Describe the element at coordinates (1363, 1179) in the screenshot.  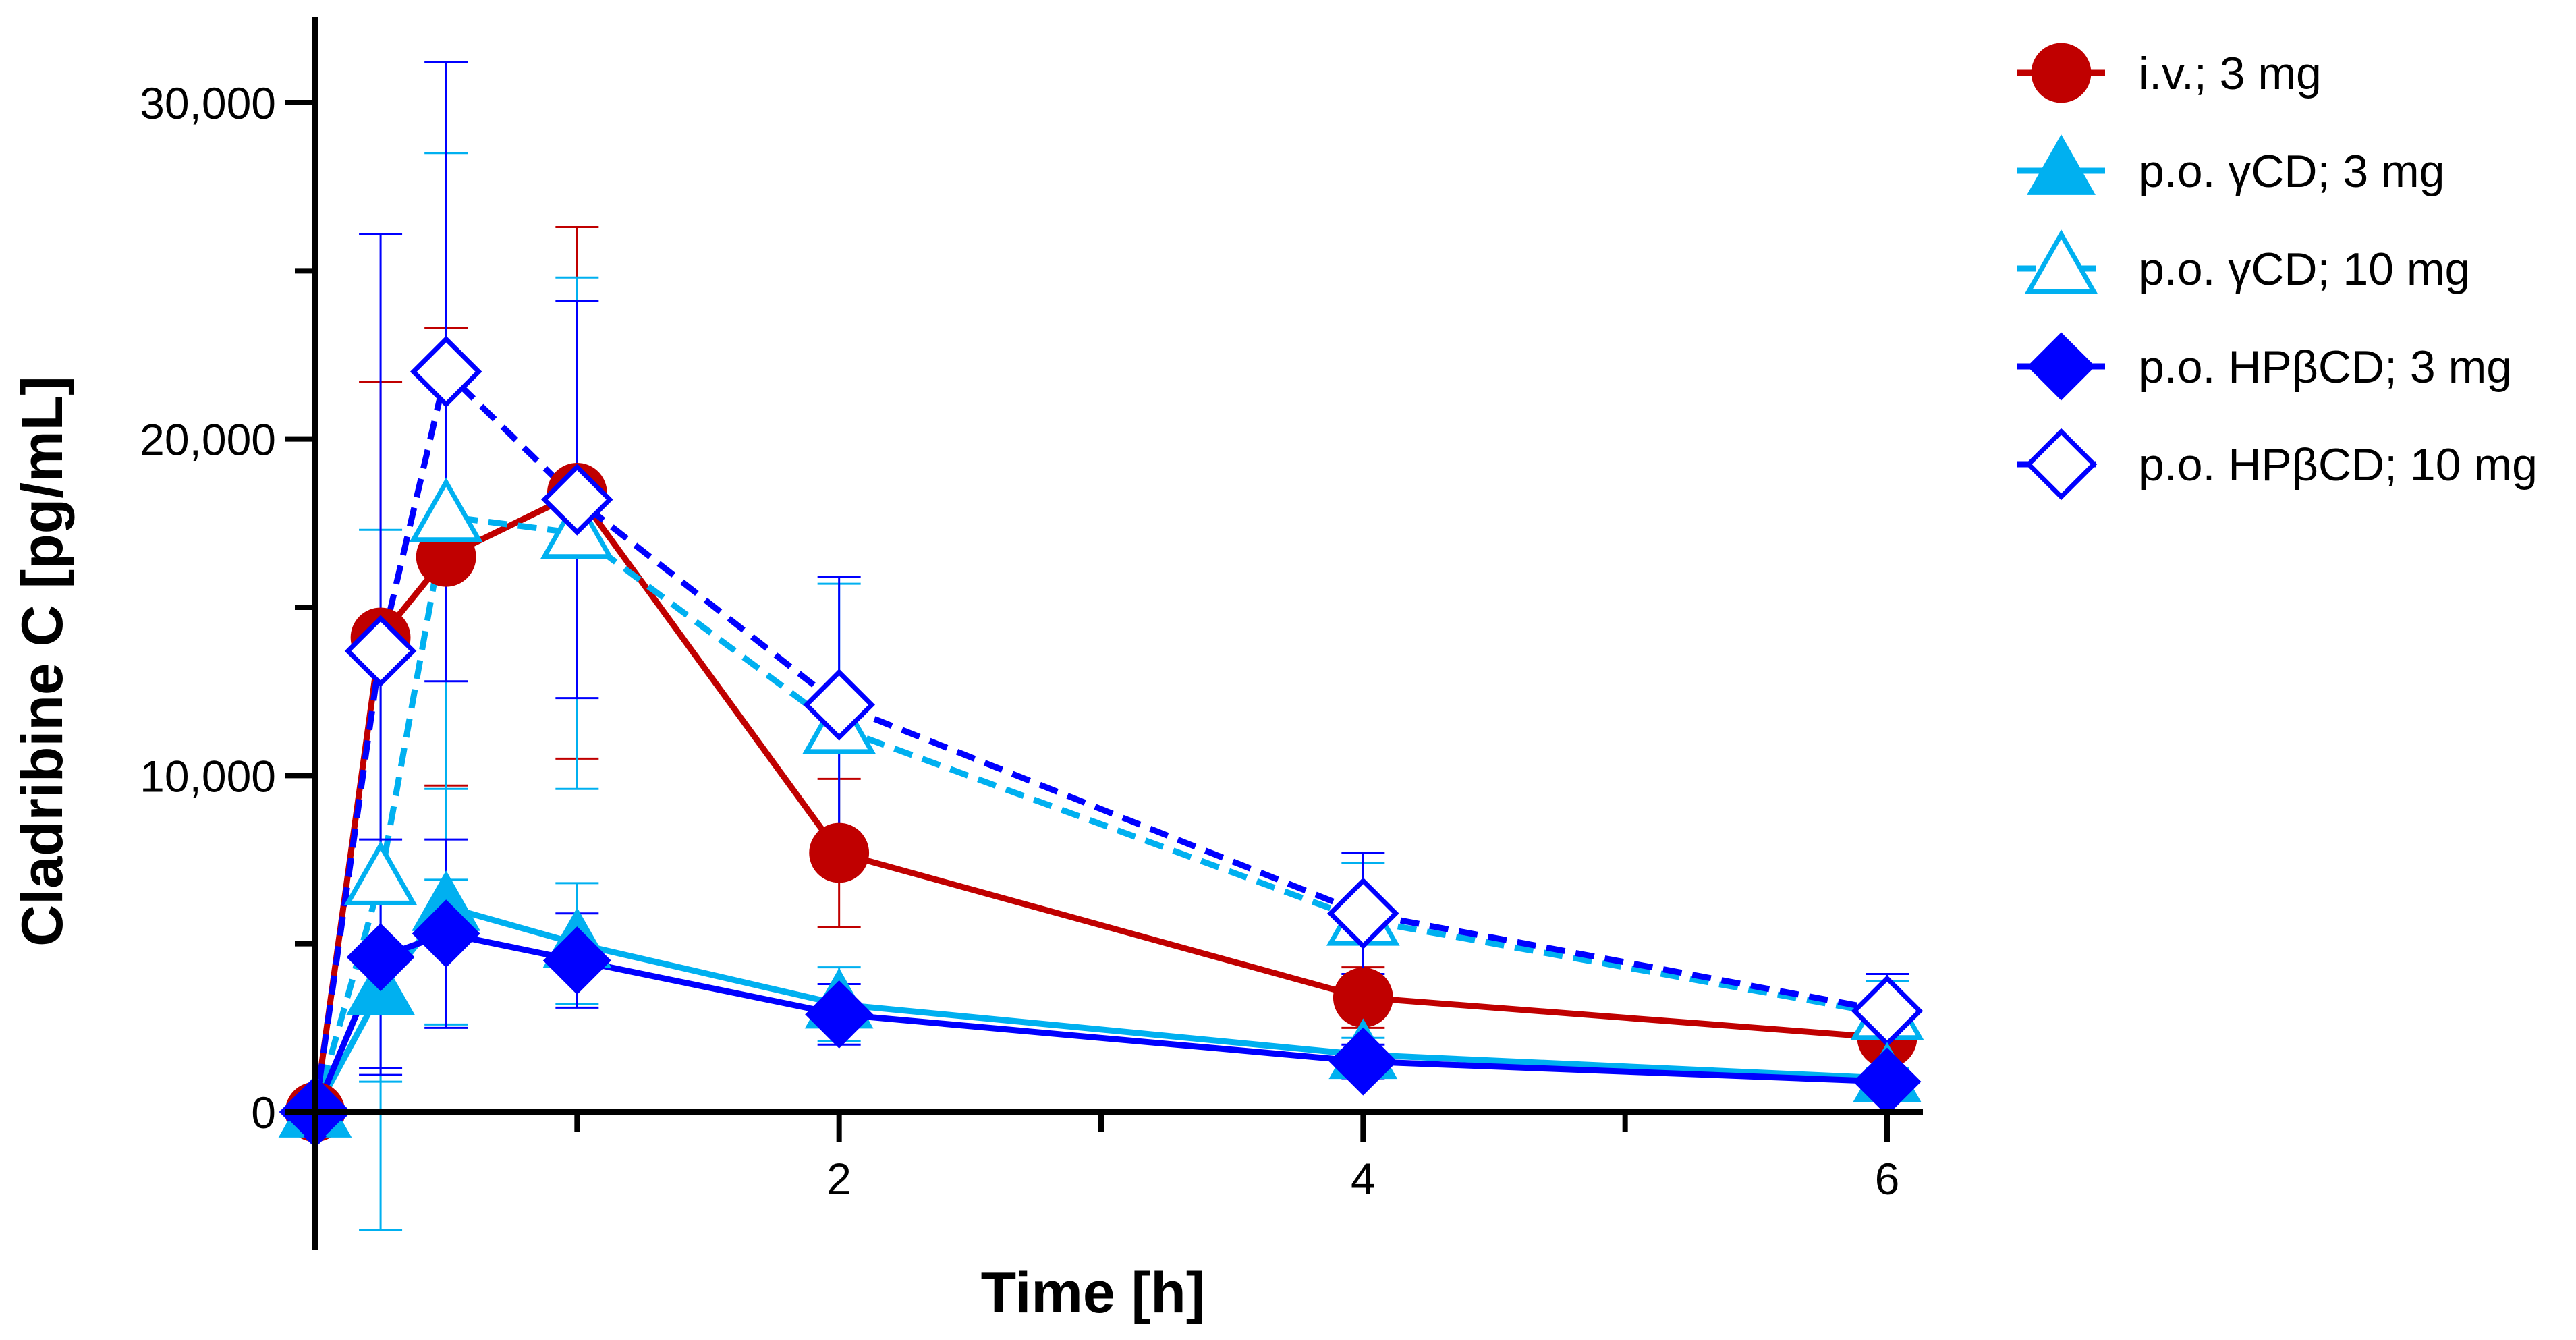
I see `x-tick-label: 4` at that location.